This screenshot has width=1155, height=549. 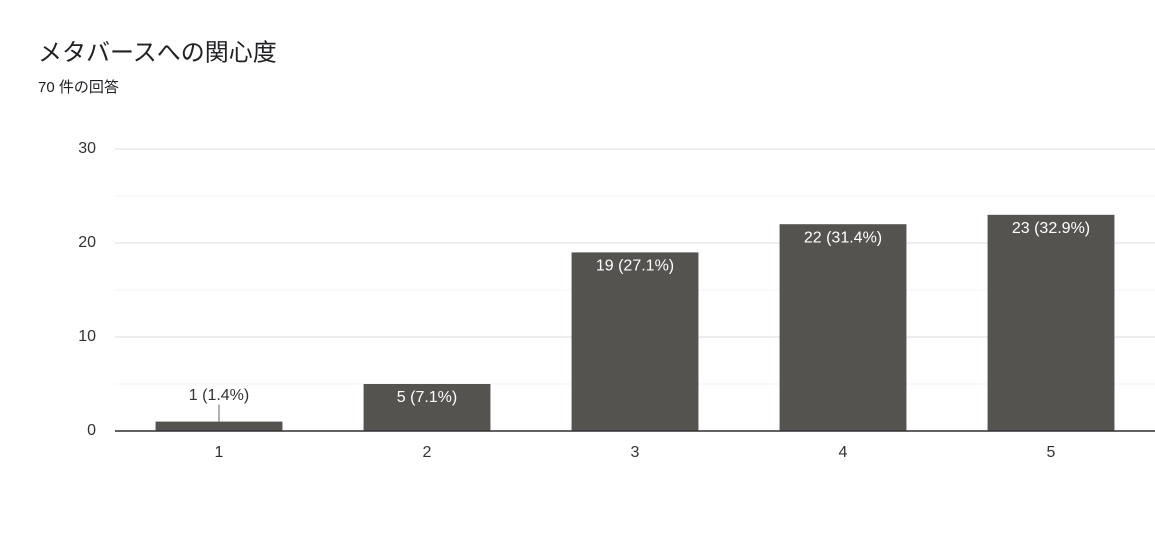 What do you see at coordinates (87, 148) in the screenshot?
I see `y-tick-label: 30` at bounding box center [87, 148].